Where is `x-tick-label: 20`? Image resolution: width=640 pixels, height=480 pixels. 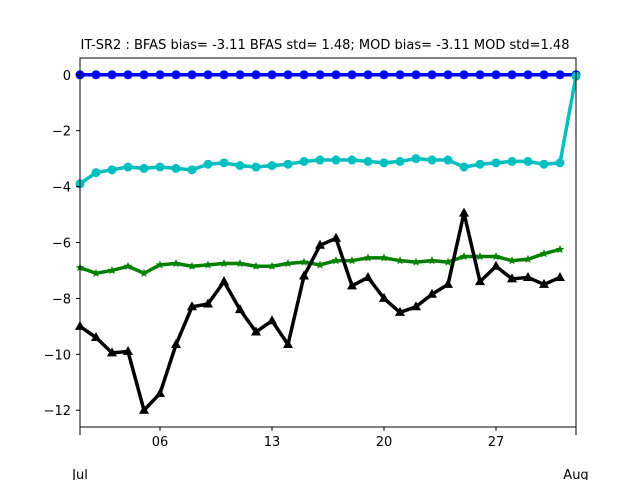 x-tick-label: 20 is located at coordinates (384, 442).